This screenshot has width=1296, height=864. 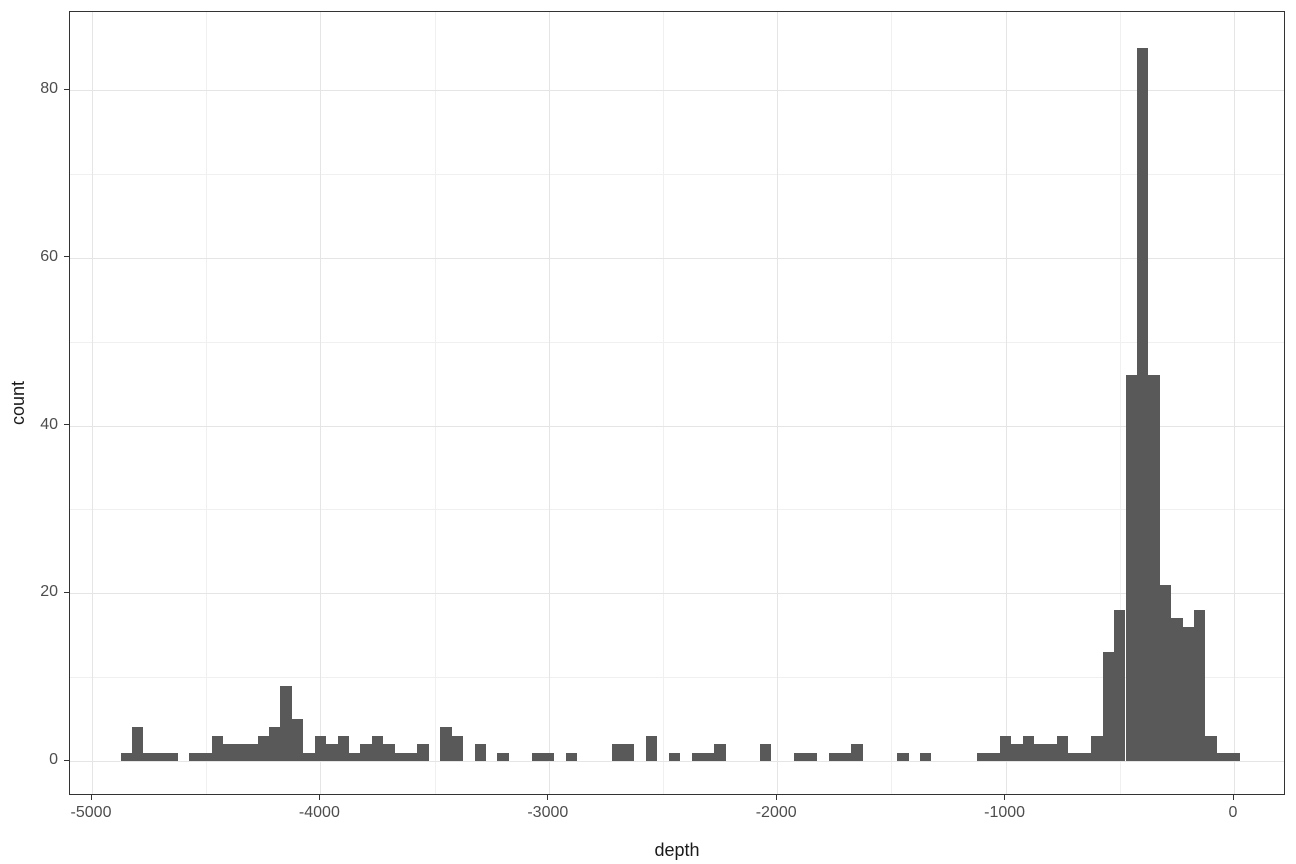 I want to click on y-axis-tick-label: 80, so click(x=49, y=89).